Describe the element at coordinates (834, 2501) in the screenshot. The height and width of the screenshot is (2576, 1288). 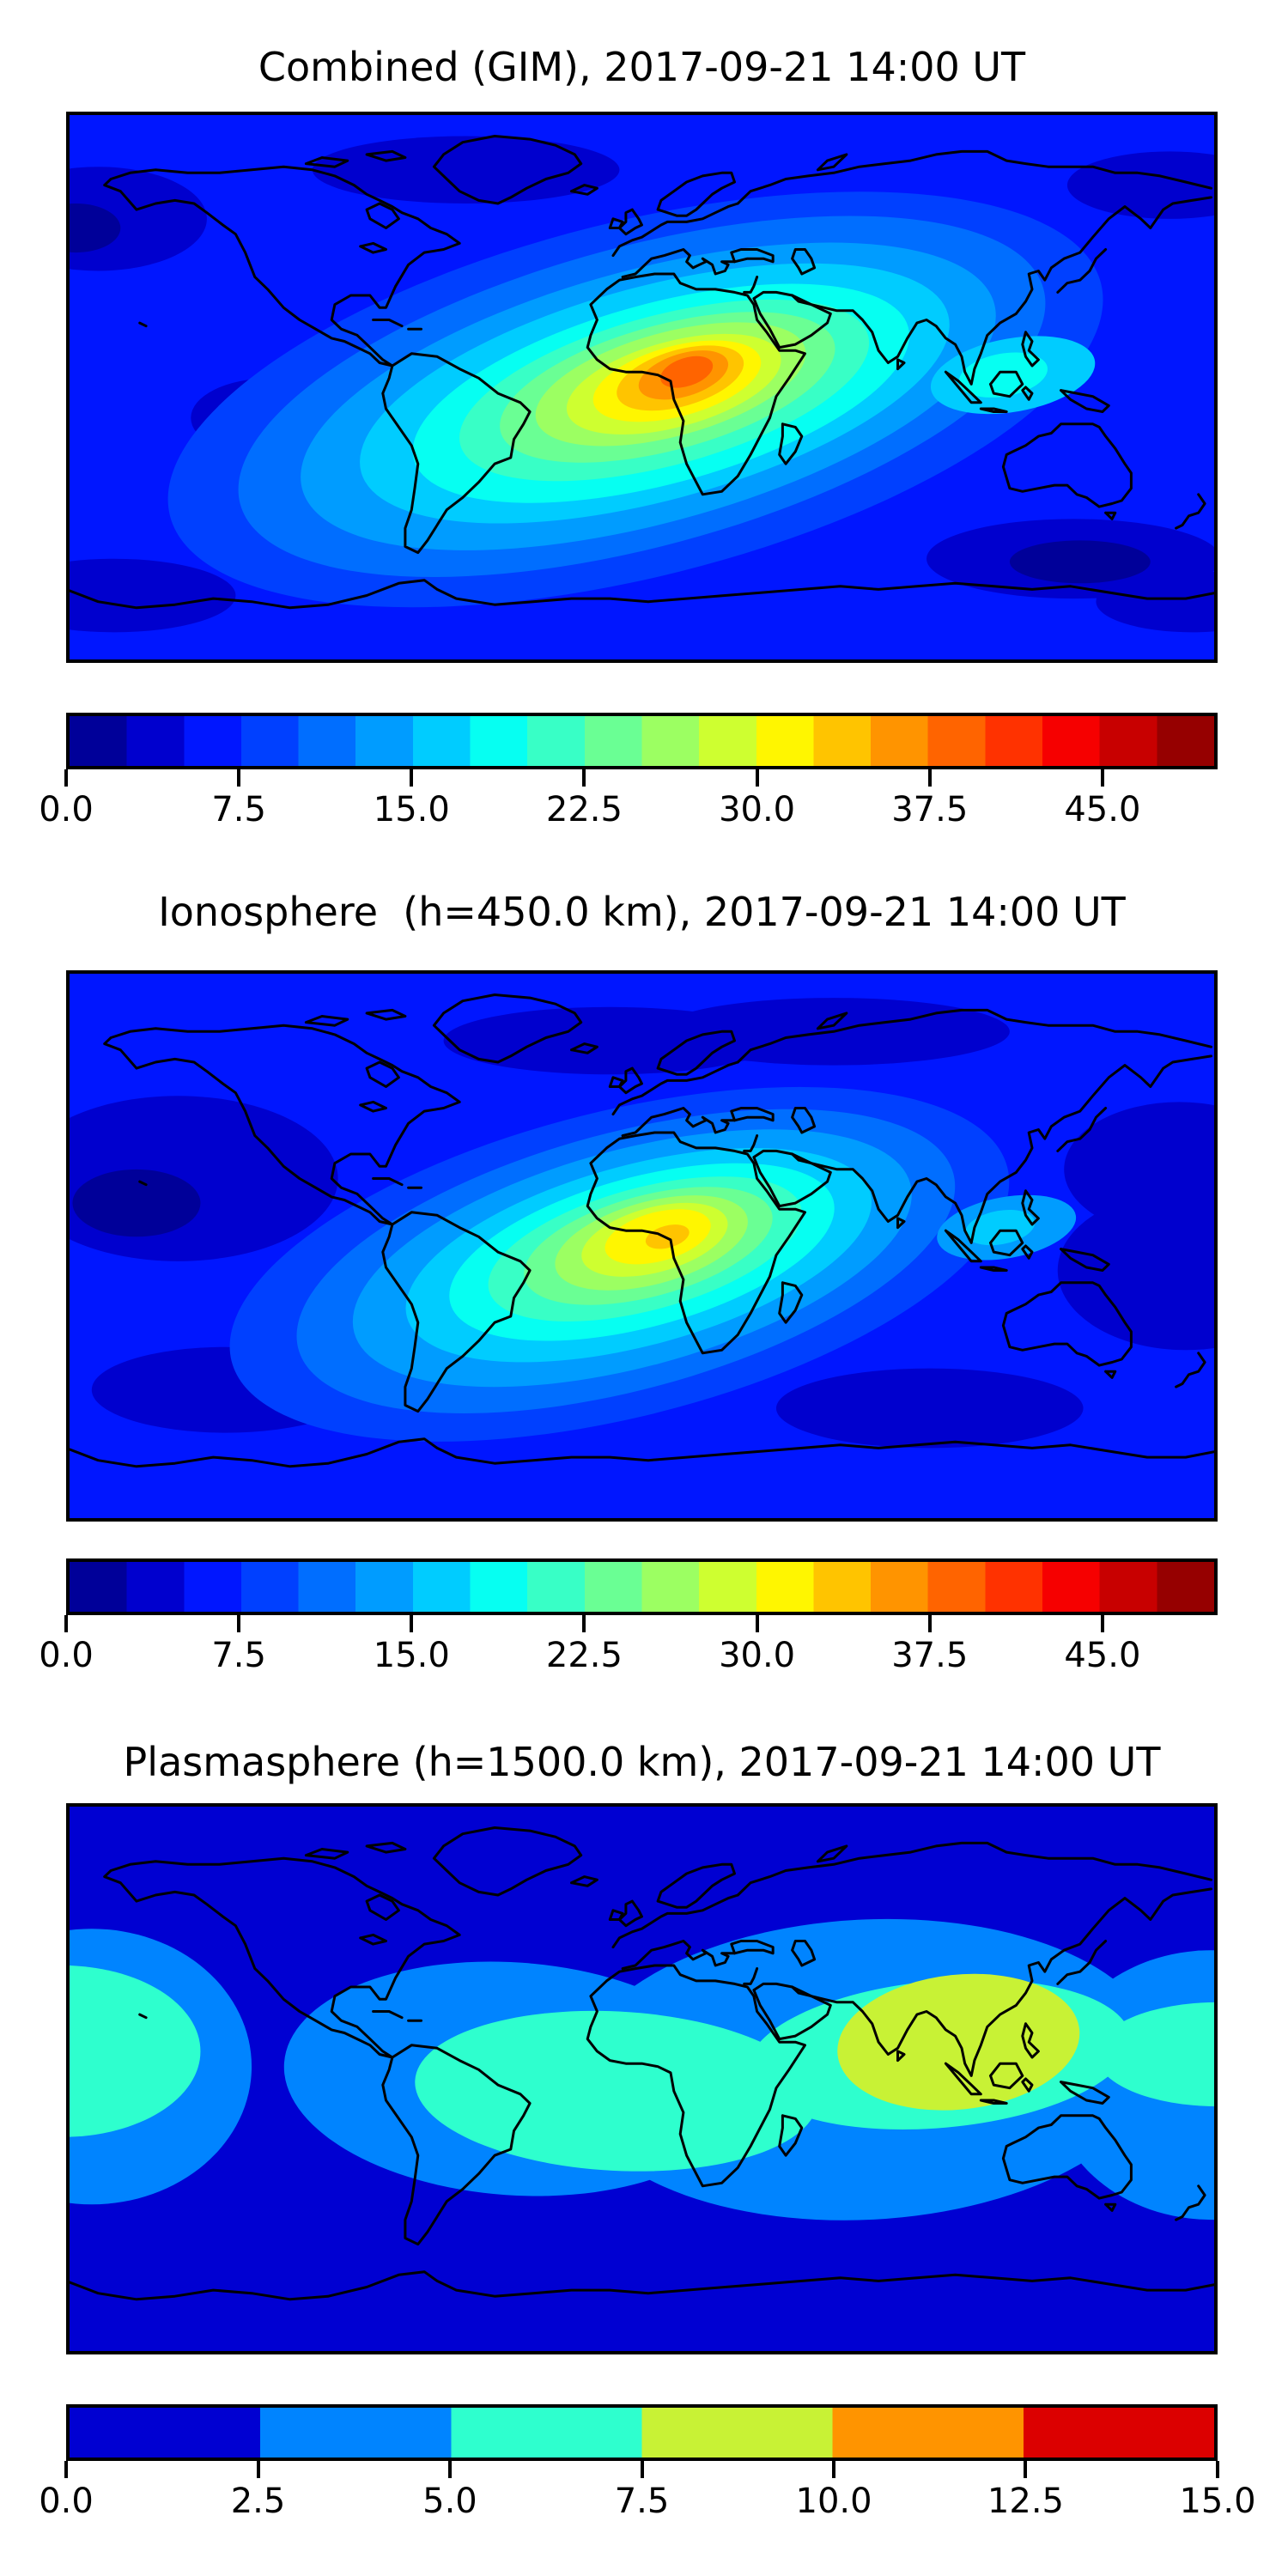
I see `colorbar-tick-label: 10.0` at that location.